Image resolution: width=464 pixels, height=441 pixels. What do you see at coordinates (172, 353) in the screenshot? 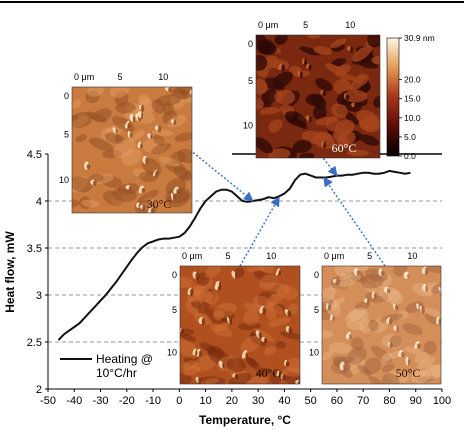
I see `afm-y-tick-label: 10` at bounding box center [172, 353].